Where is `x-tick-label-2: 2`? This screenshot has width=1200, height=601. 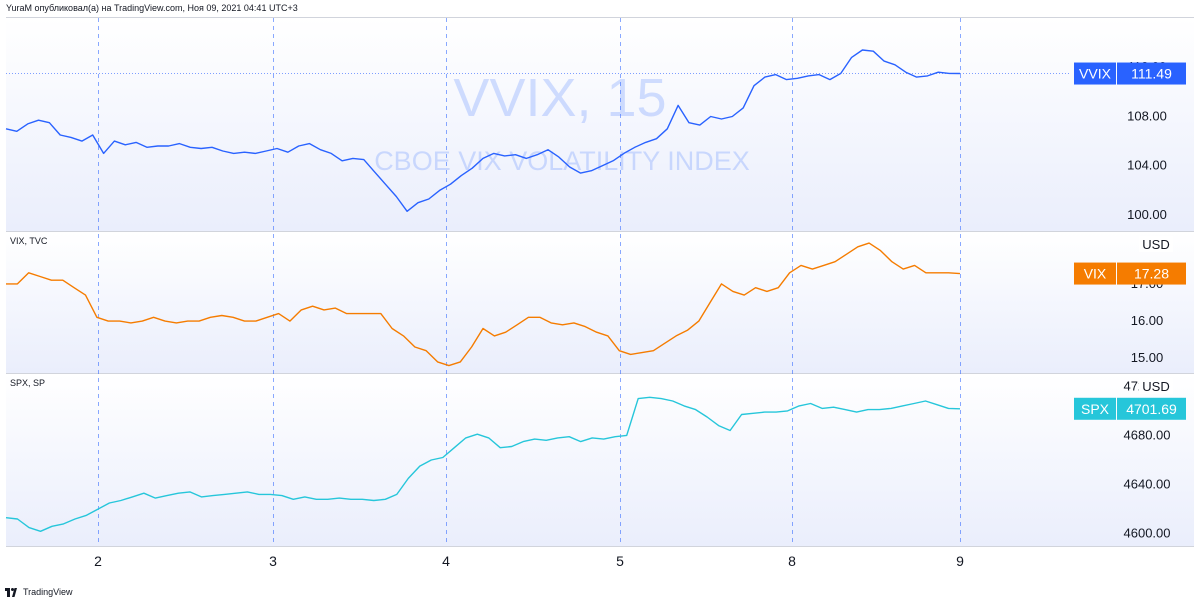
x-tick-label-2: 2 is located at coordinates (98, 561).